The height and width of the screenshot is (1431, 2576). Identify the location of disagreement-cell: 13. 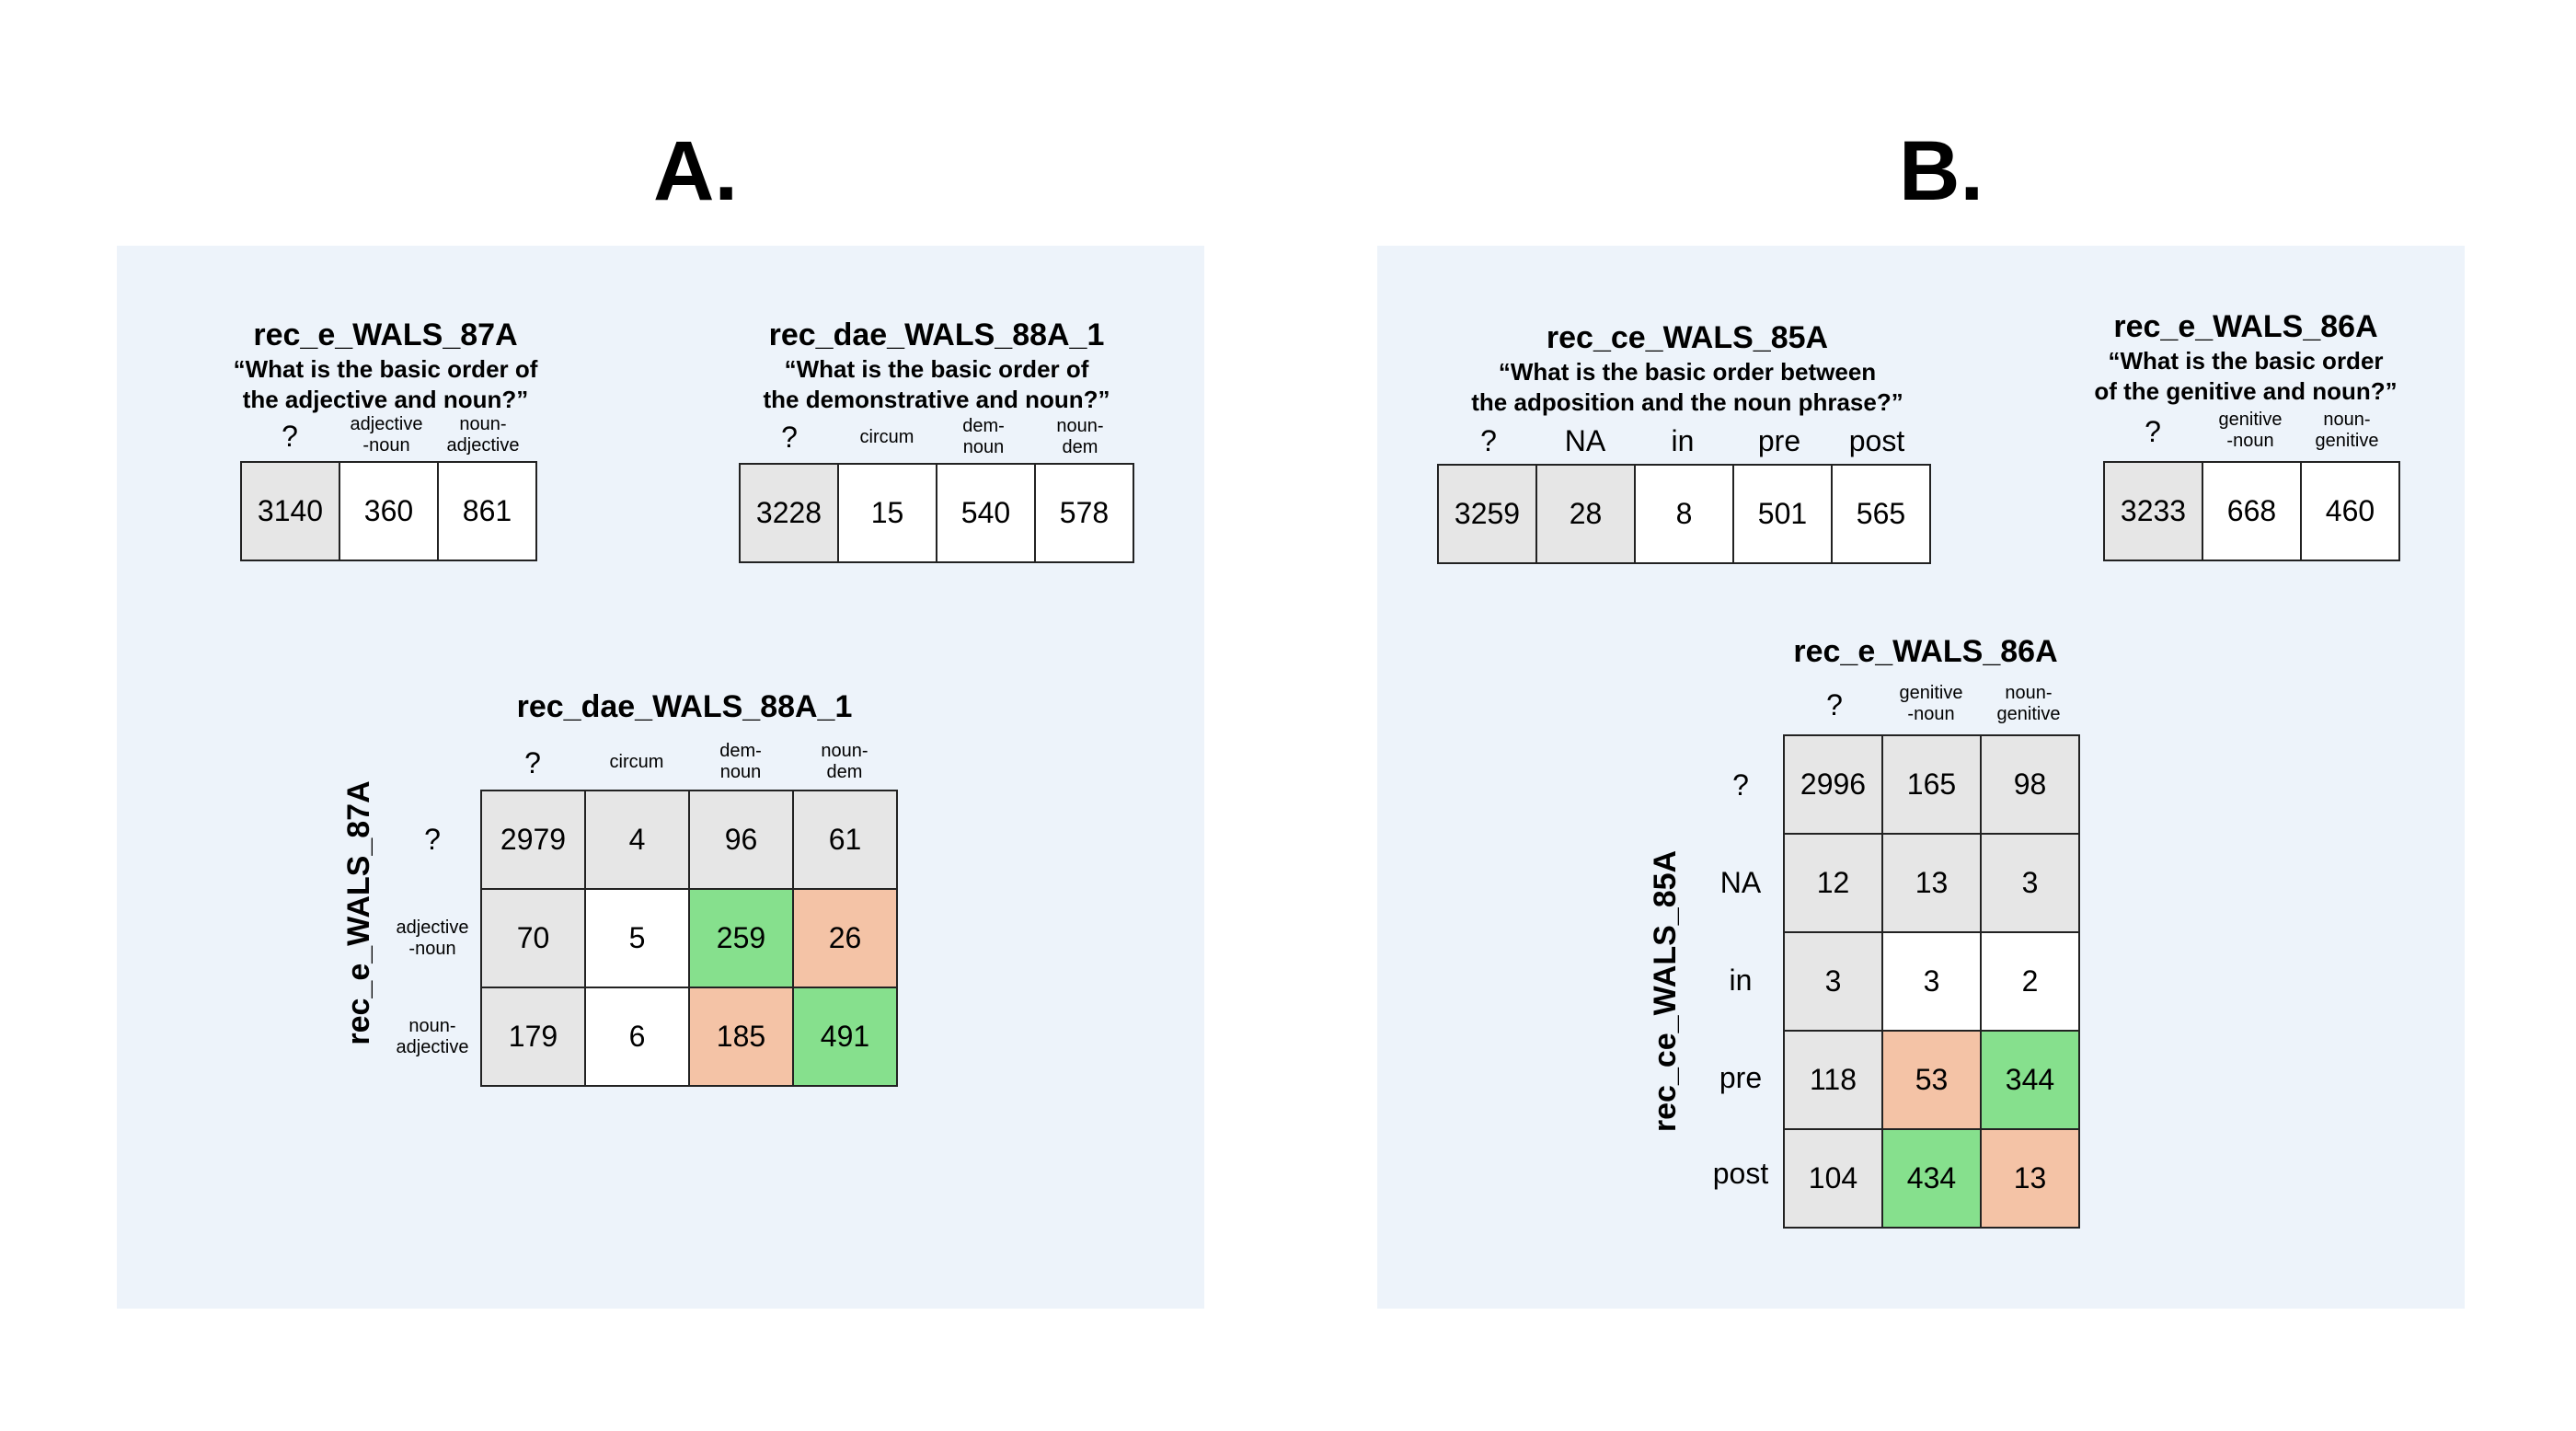
(2030, 1178).